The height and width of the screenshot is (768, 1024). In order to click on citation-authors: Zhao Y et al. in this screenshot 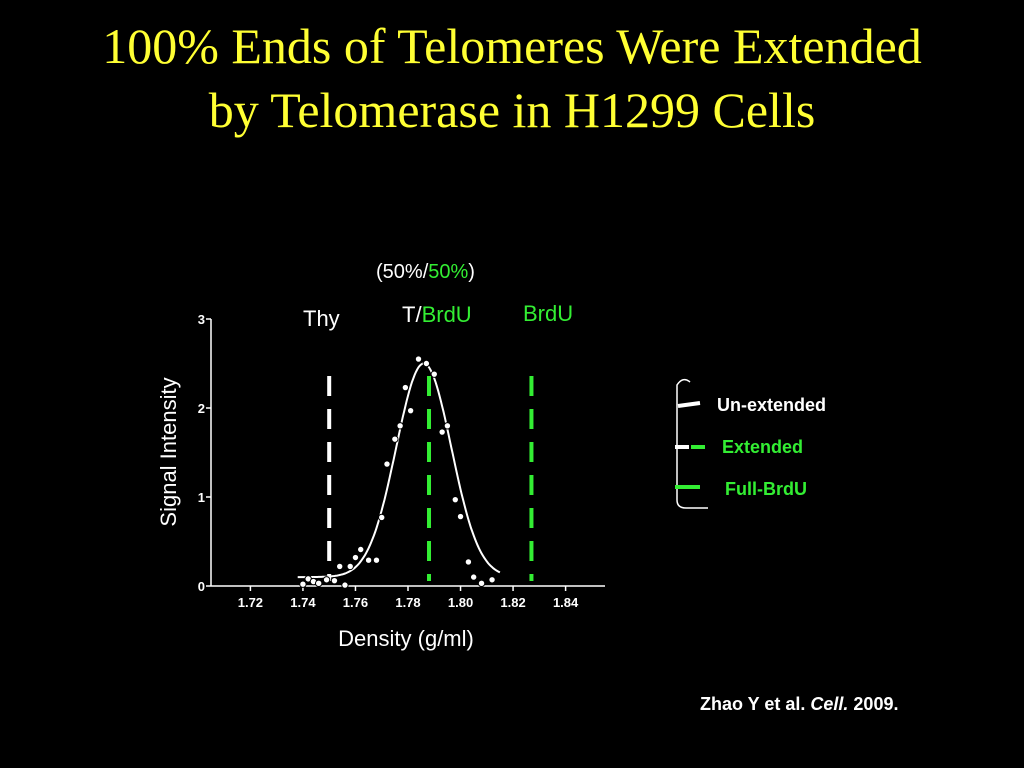, I will do `click(753, 704)`.